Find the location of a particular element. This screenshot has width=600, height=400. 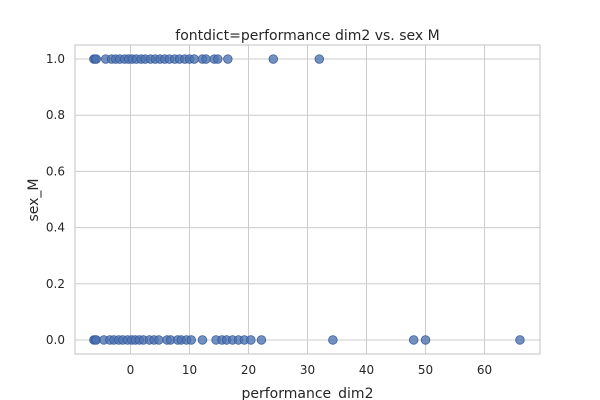

x-tick-label: 20 is located at coordinates (248, 370).